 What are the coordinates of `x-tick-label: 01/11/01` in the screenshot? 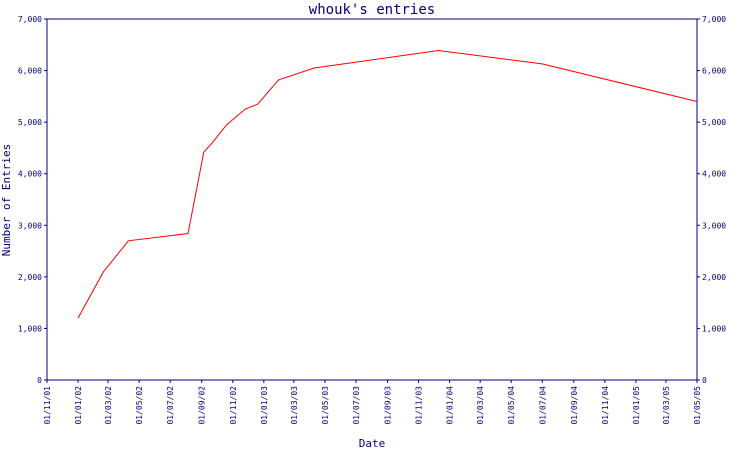 It's located at (47, 405).